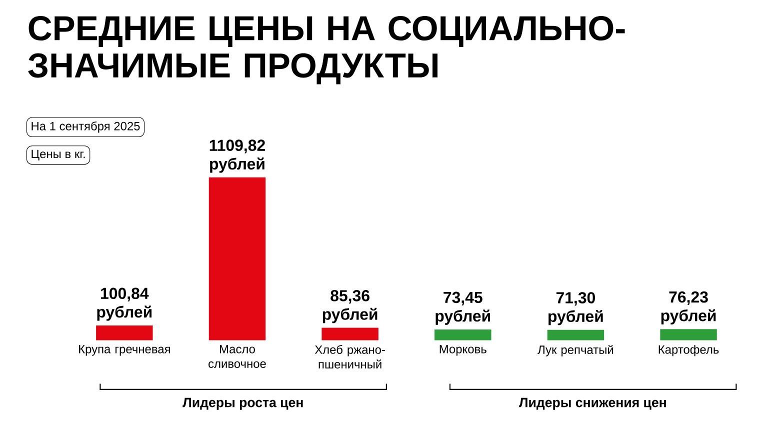 The height and width of the screenshot is (427, 760). Describe the element at coordinates (592, 404) in the screenshot. I see `text: Лидеры снижения цен` at that location.